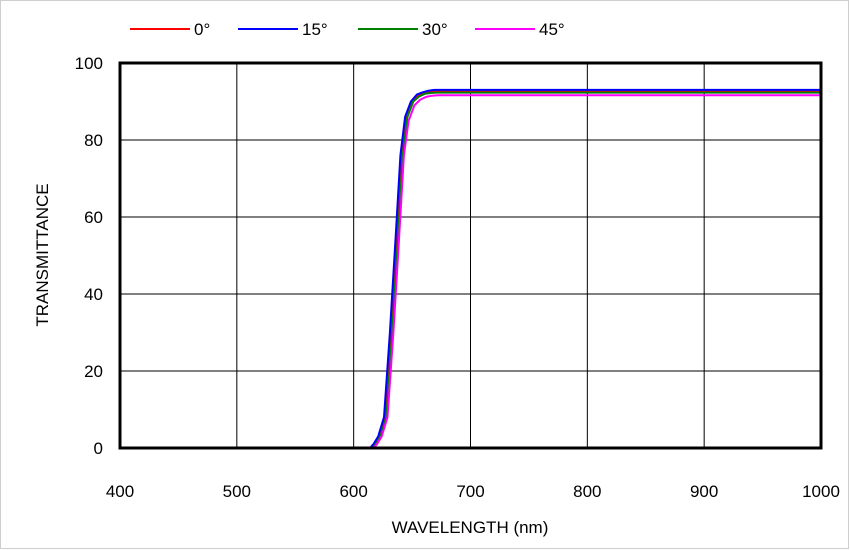  Describe the element at coordinates (93, 371) in the screenshot. I see `y-tick-label: 20` at that location.